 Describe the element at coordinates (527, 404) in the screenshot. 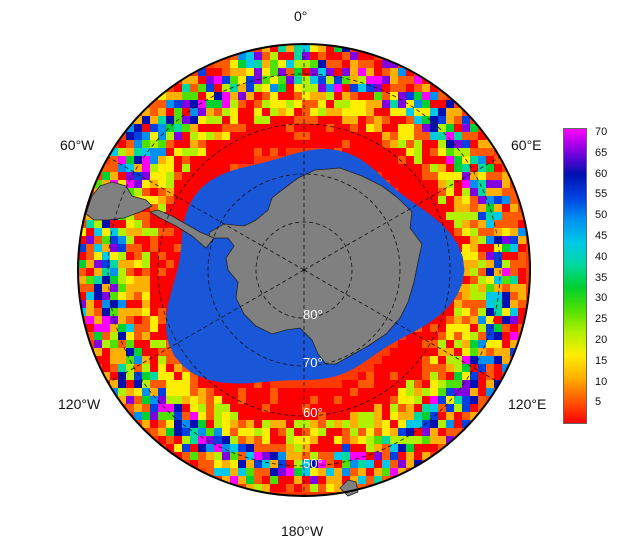

I see `lon-label-120e: 120°E` at that location.